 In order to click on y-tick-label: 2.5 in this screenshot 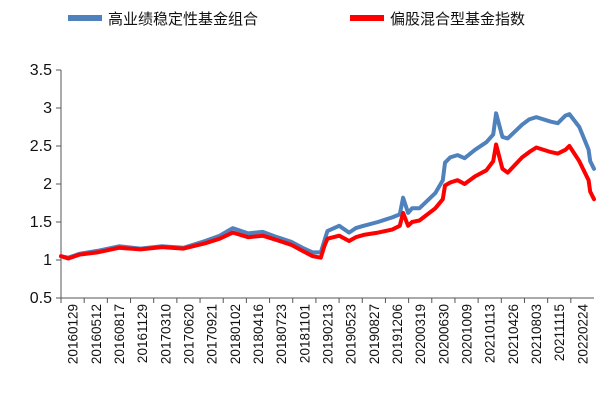, I will do `click(41, 146)`.